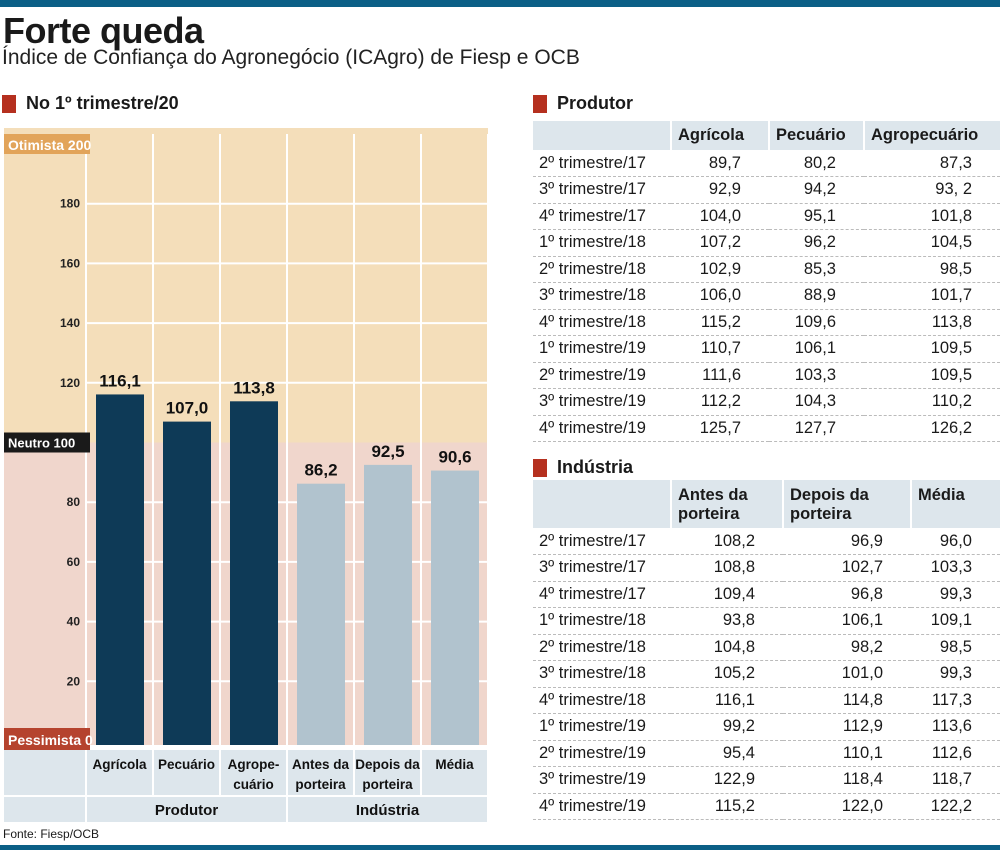  Describe the element at coordinates (955, 753) in the screenshot. I see `cell-value: 112,6` at that location.